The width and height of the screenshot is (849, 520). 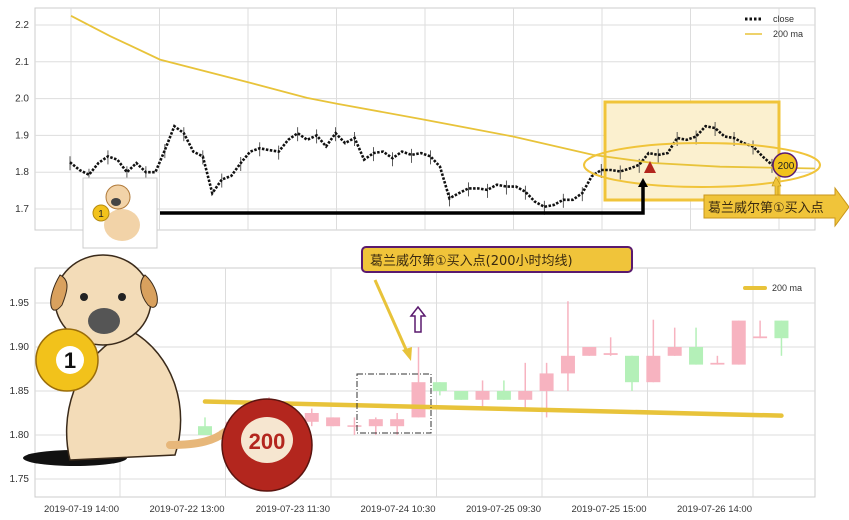 What do you see at coordinates (22, 135) in the screenshot?
I see `top-y-tick: 1.9` at bounding box center [22, 135].